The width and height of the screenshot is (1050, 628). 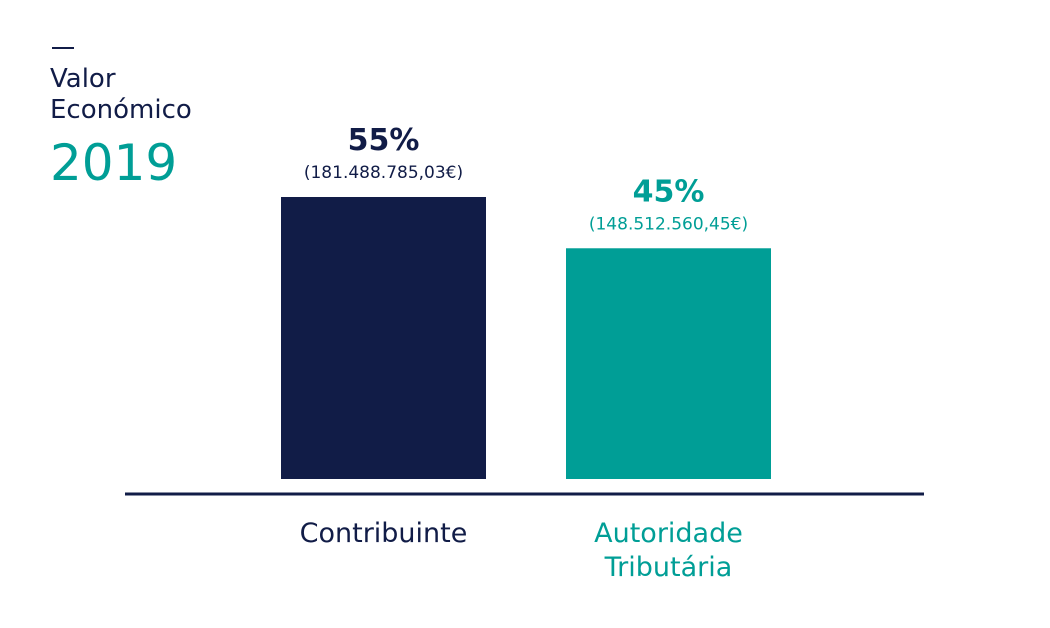 What do you see at coordinates (63, 48) in the screenshot?
I see `title-dash` at bounding box center [63, 48].